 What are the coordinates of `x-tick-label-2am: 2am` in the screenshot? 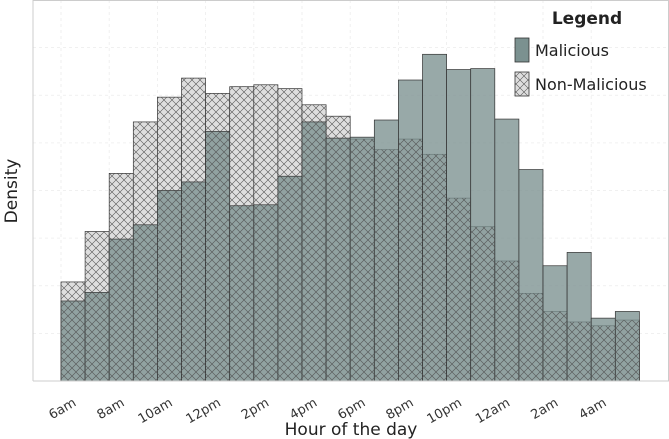 It's located at (544, 408).